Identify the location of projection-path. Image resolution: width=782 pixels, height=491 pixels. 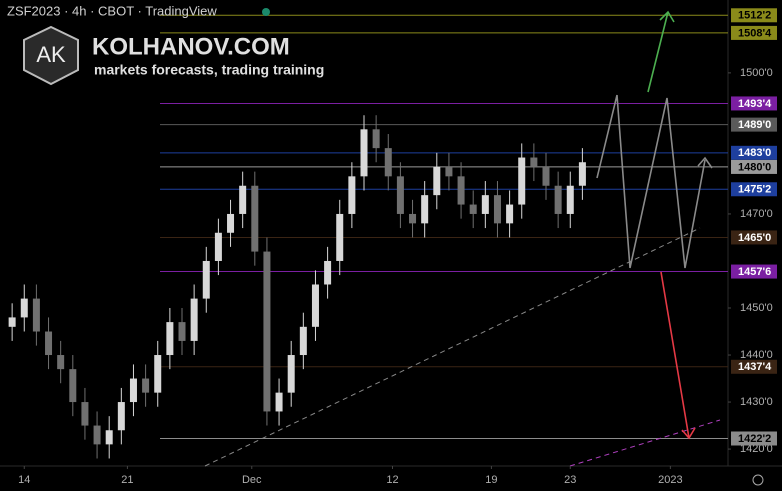
(651, 181).